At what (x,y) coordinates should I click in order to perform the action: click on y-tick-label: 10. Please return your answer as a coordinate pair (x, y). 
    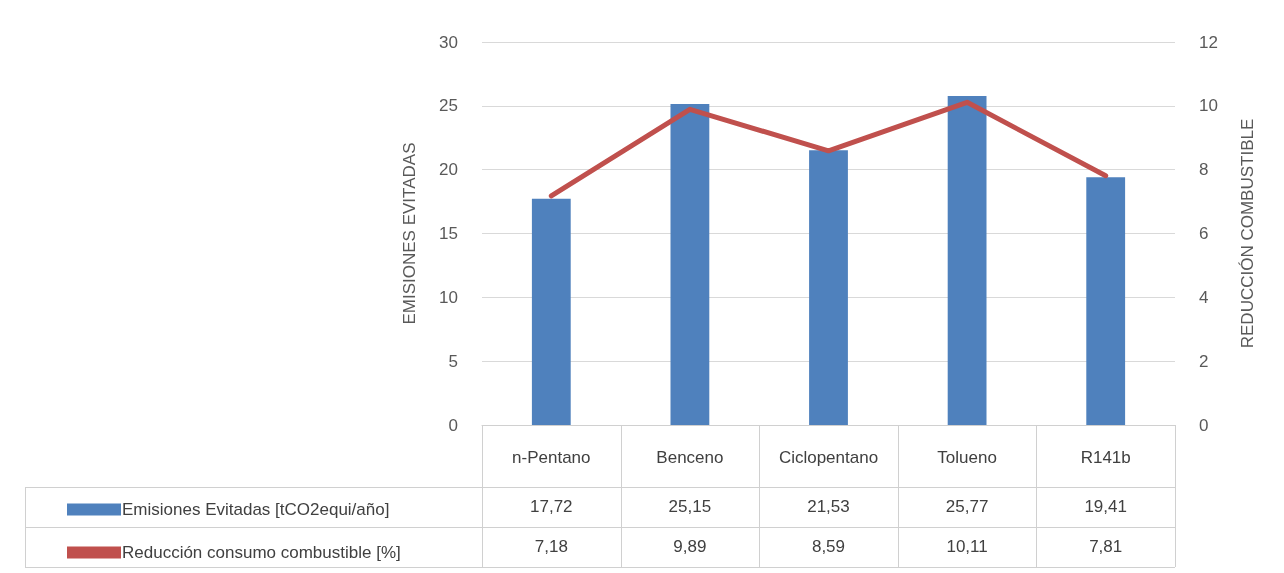
    Looking at the image, I should click on (448, 297).